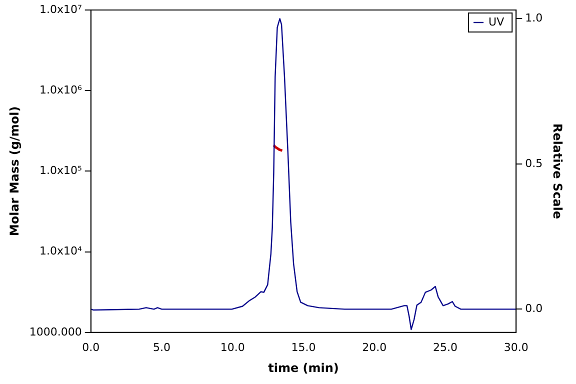  What do you see at coordinates (14, 171) in the screenshot?
I see `y-axis-title: Molar Mass (g/mol)` at bounding box center [14, 171].